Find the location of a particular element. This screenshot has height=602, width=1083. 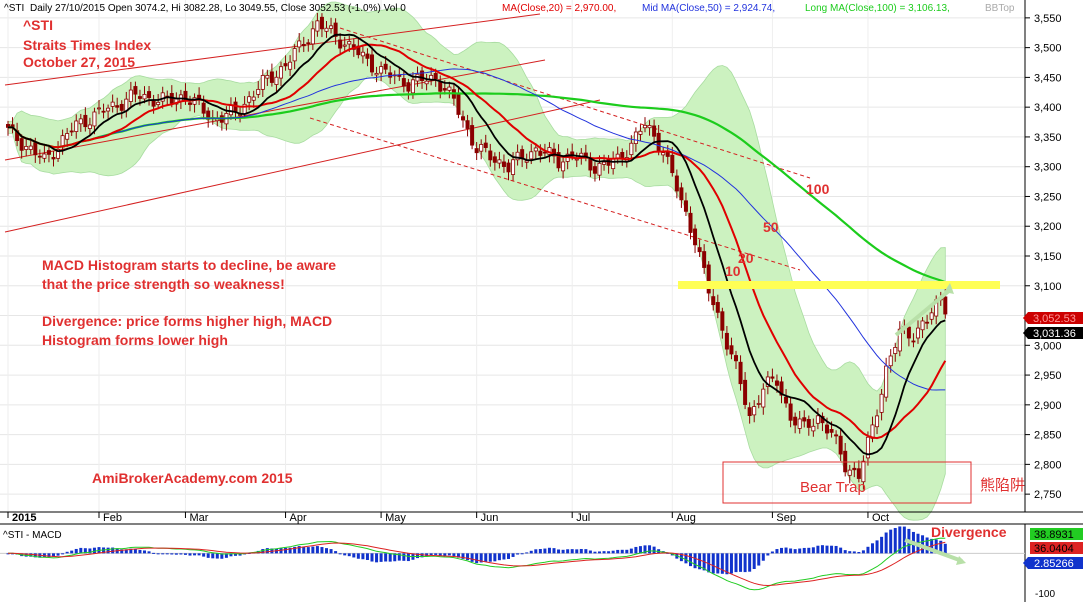

price-tick-label: 3,350 is located at coordinates (1048, 138).